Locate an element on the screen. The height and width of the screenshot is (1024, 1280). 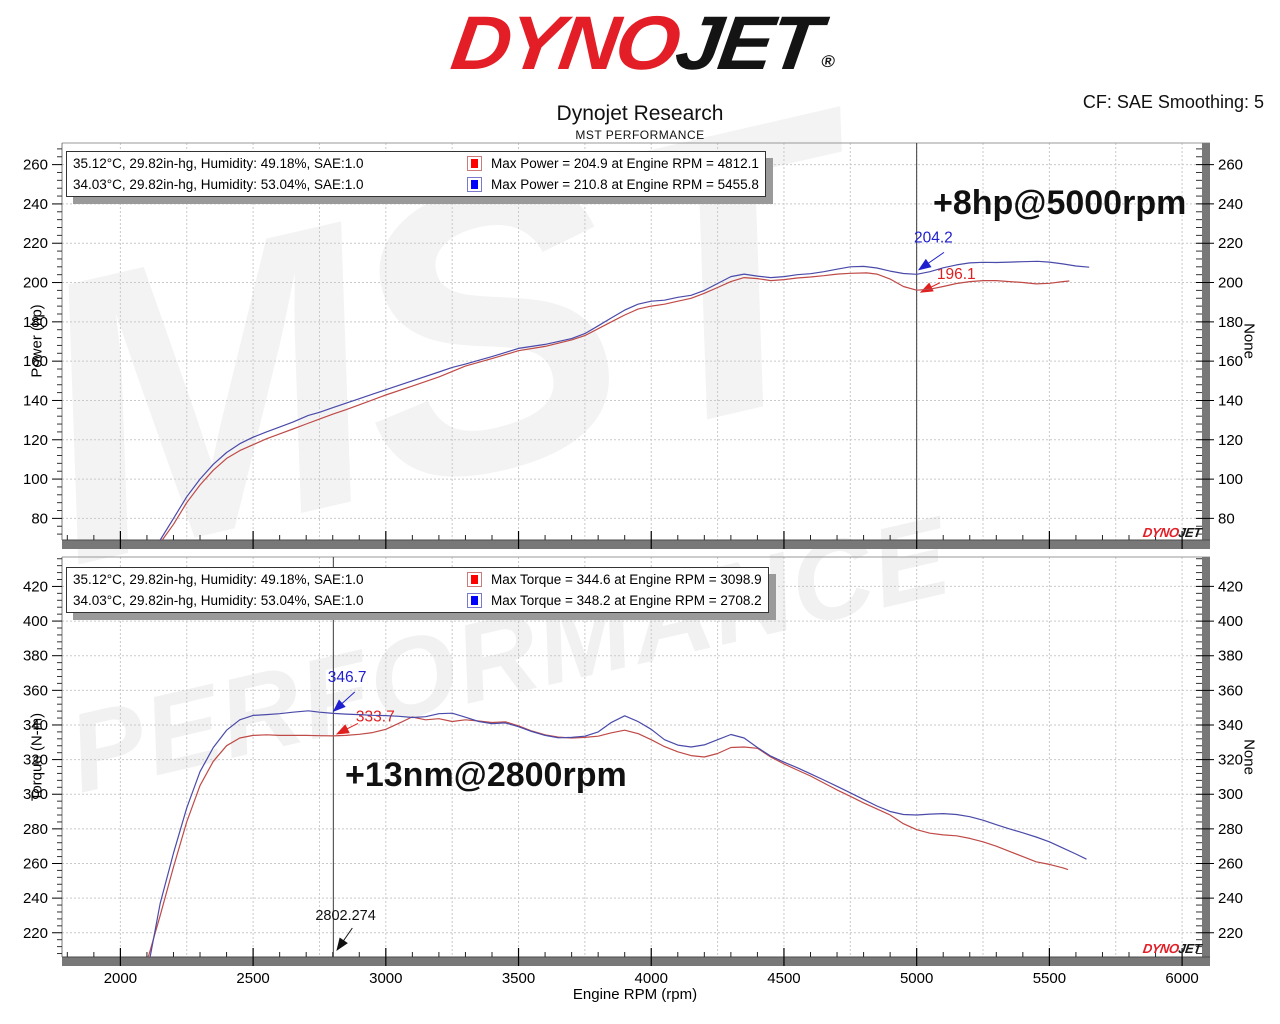
svg-text: 3500 is located at coordinates (518, 978).